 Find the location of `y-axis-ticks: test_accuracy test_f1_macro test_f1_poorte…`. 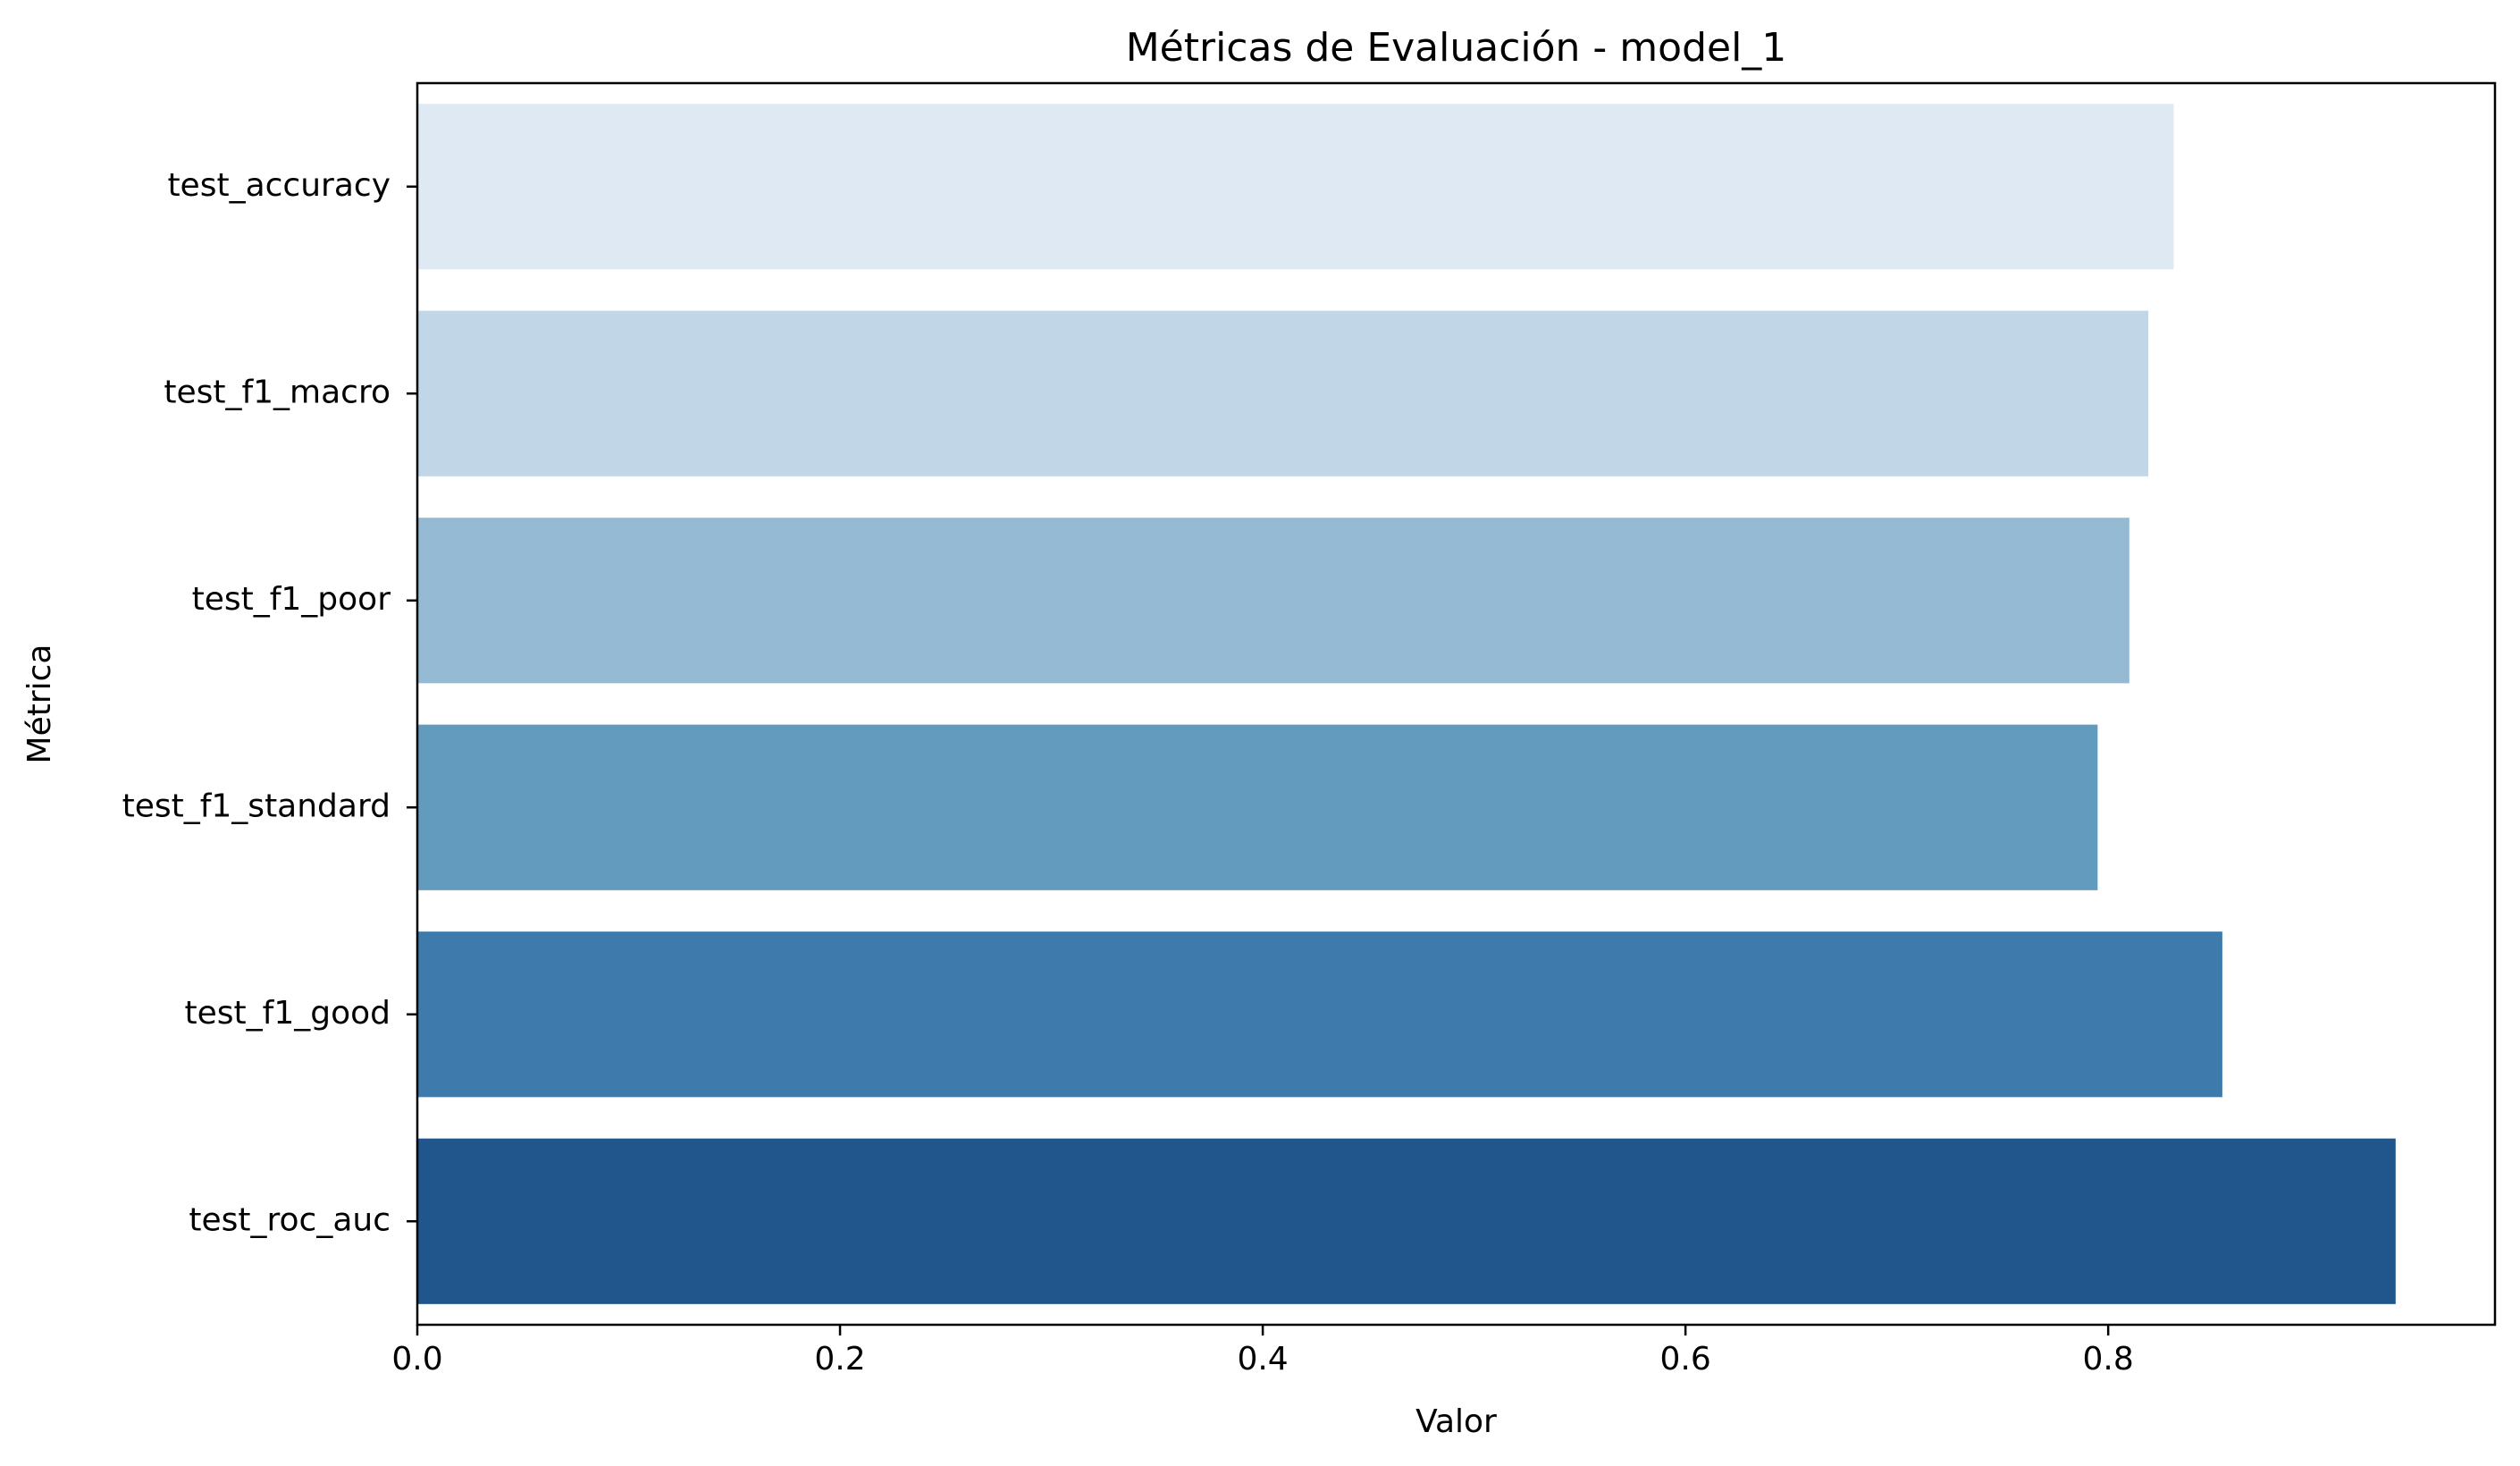

y-axis-ticks: test_accuracy test_f1_macro test_f1_poorte… is located at coordinates (269, 702).